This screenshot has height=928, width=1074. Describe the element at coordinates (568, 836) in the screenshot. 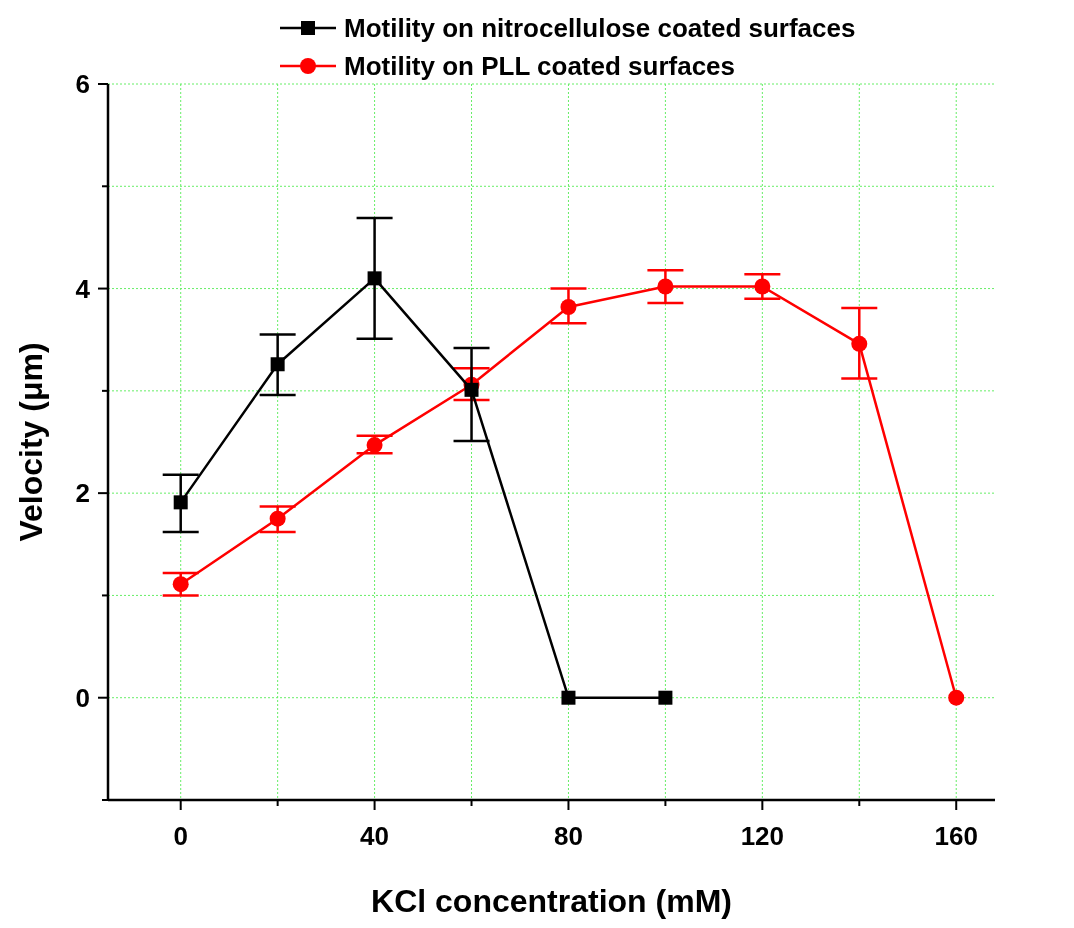

I see `x-tick-label: 80` at that location.